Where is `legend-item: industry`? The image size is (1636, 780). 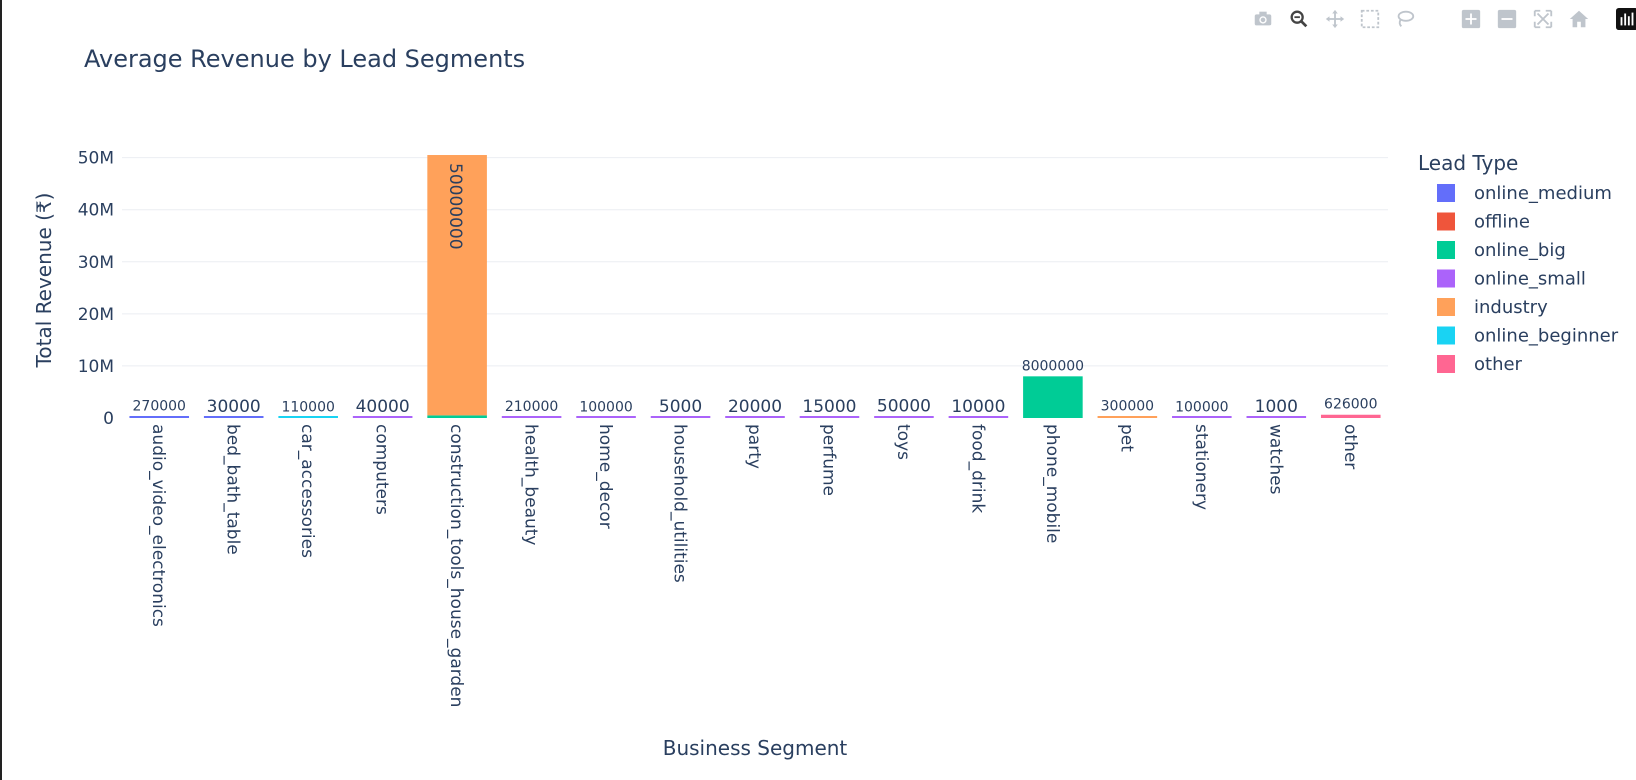
legend-item: industry is located at coordinates (1511, 307).